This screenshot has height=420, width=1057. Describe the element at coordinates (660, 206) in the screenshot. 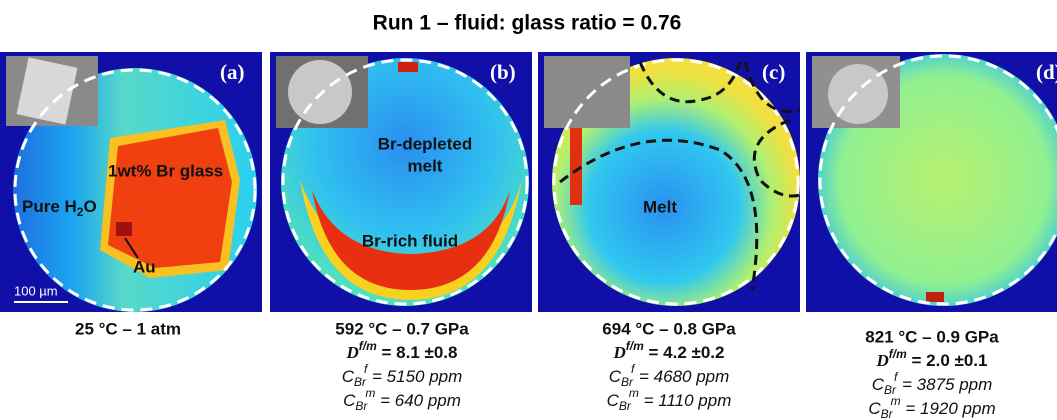

I see `region-label: Melt` at that location.